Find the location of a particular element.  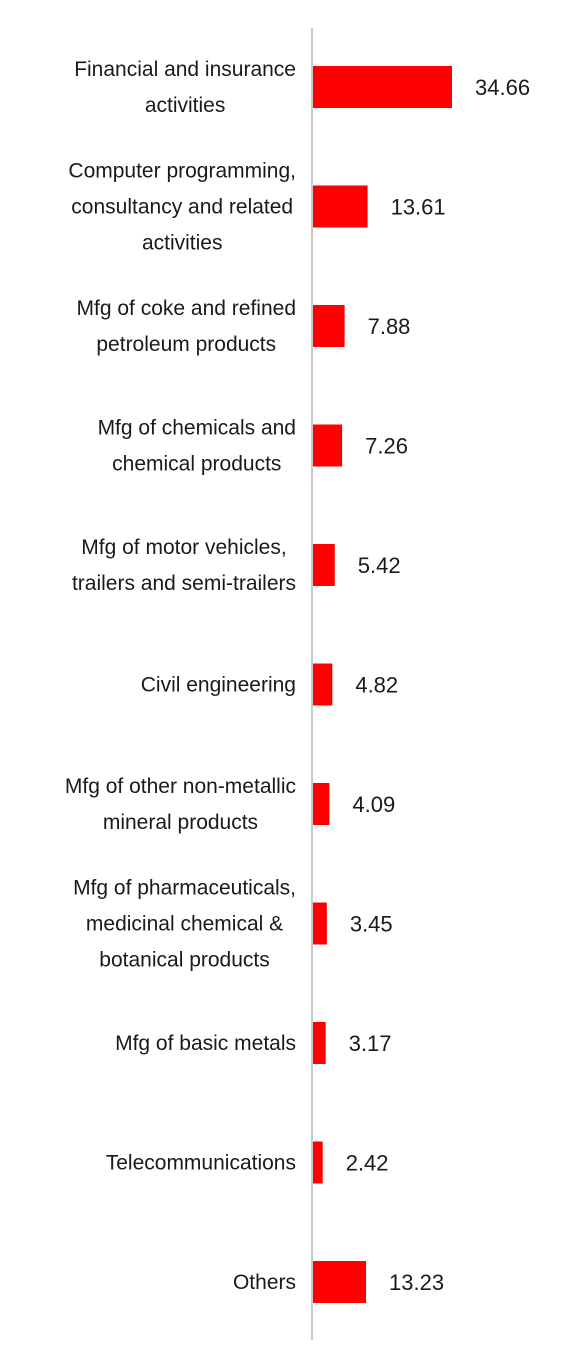

value-label: 13.61 is located at coordinates (418, 207).